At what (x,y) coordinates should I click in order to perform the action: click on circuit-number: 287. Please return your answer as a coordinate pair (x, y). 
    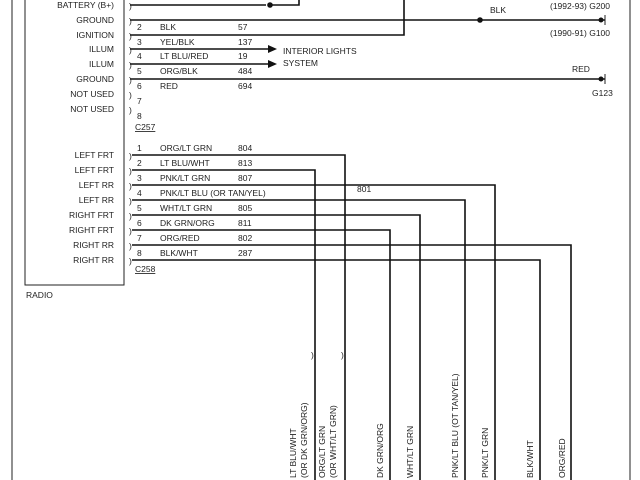
    Looking at the image, I should click on (245, 253).